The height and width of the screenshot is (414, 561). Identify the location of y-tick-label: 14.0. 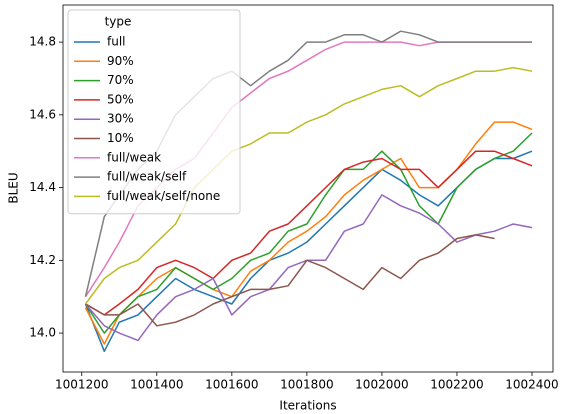
(42, 333).